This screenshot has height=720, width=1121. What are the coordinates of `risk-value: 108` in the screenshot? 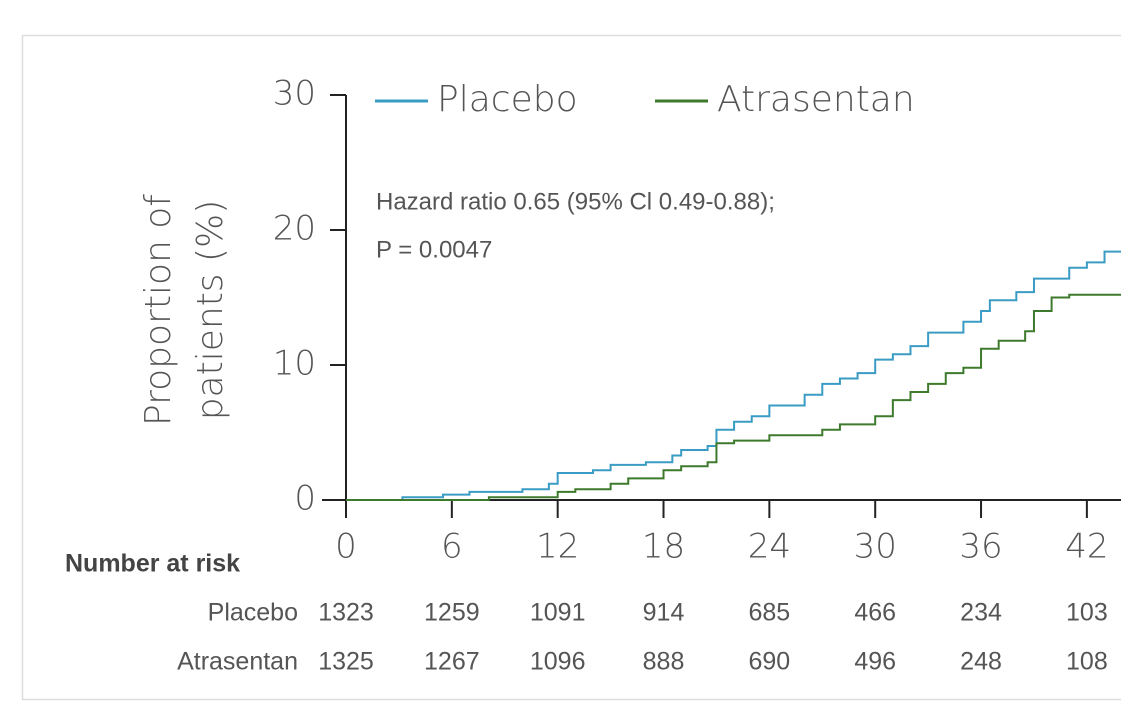 It's located at (1087, 662).